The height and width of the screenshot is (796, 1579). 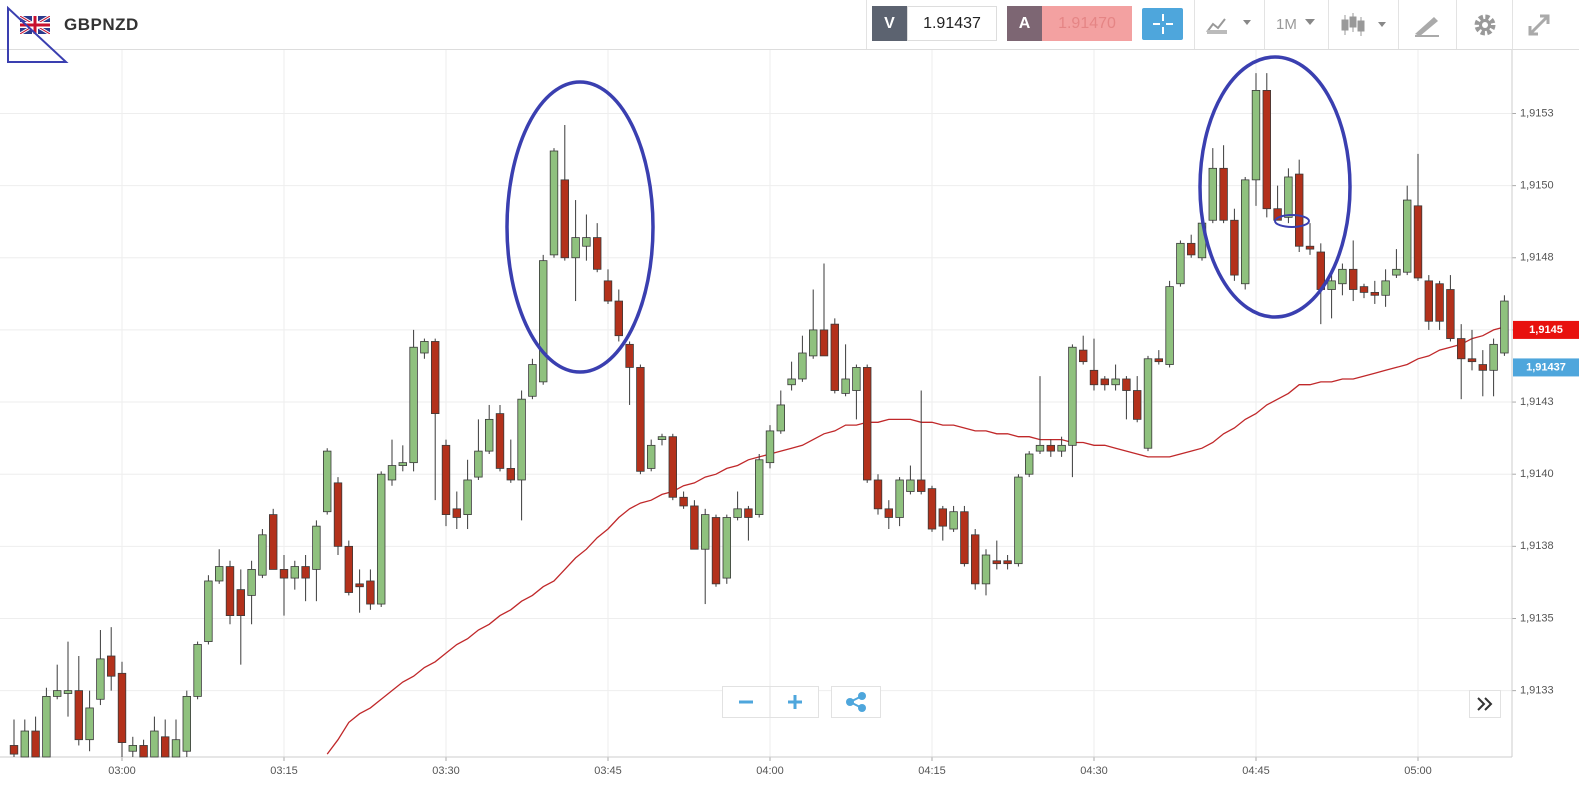 What do you see at coordinates (1094, 771) in the screenshot?
I see `x-tick-label: 04:30` at bounding box center [1094, 771].